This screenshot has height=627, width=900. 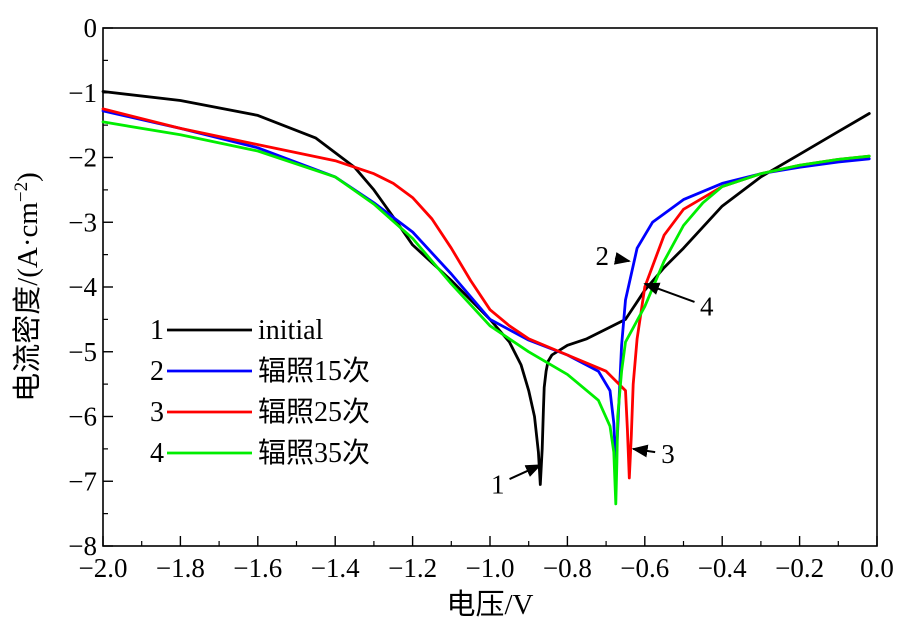 What do you see at coordinates (103, 568) in the screenshot?
I see `x-tick-label: −2.0` at bounding box center [103, 568].